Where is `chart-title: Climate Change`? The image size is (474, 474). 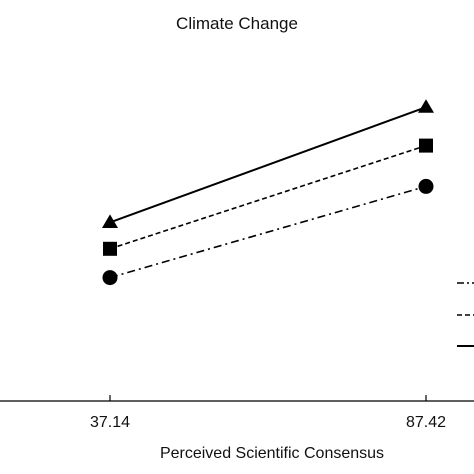 chart-title: Climate Change is located at coordinates (237, 23).